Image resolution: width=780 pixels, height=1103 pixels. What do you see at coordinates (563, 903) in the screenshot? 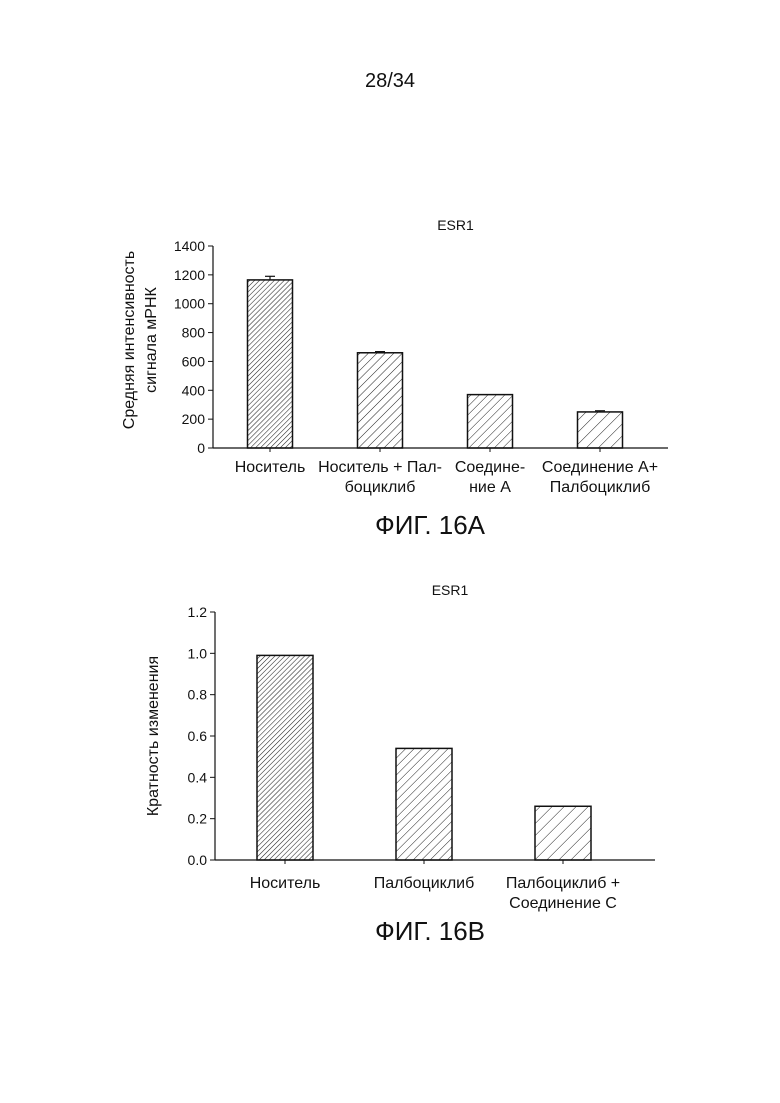
I see `x-tick-label: Соединение С` at bounding box center [563, 903].